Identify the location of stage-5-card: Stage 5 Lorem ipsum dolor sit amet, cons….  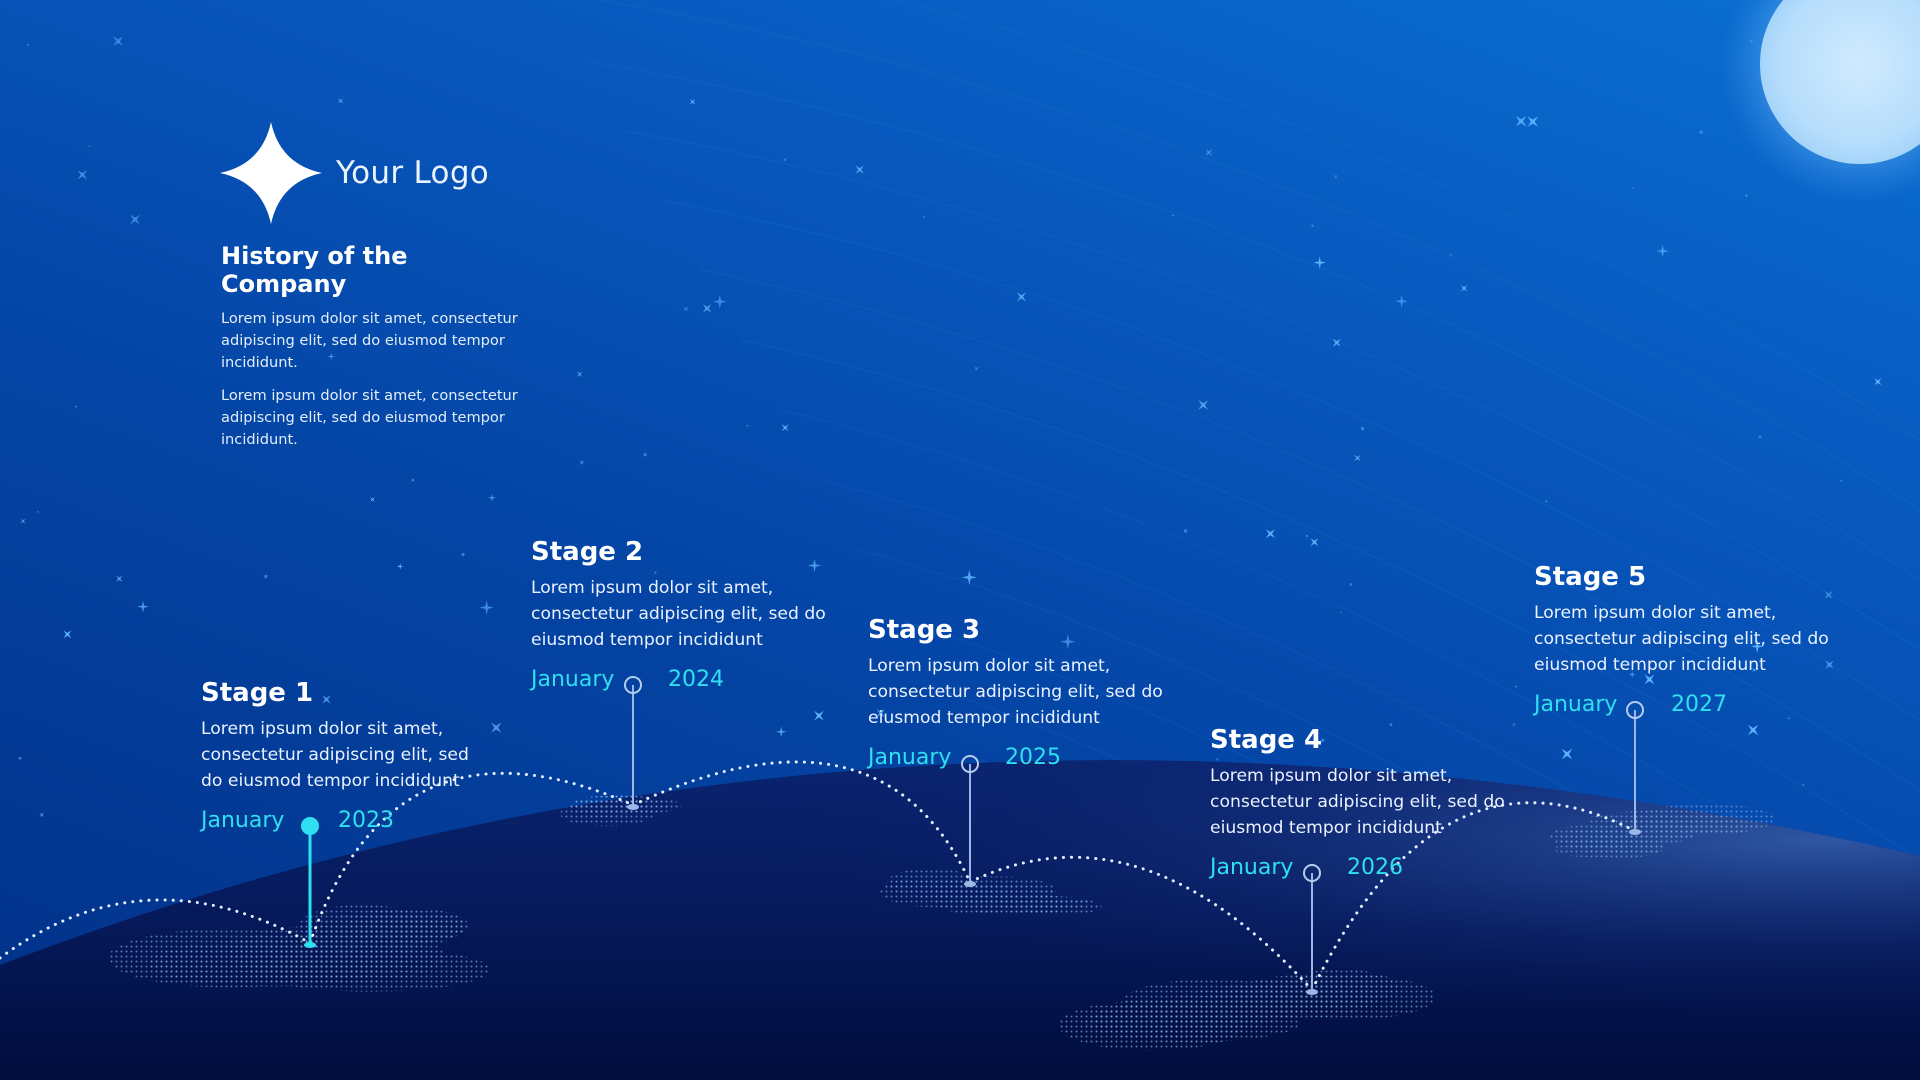
(1684, 639).